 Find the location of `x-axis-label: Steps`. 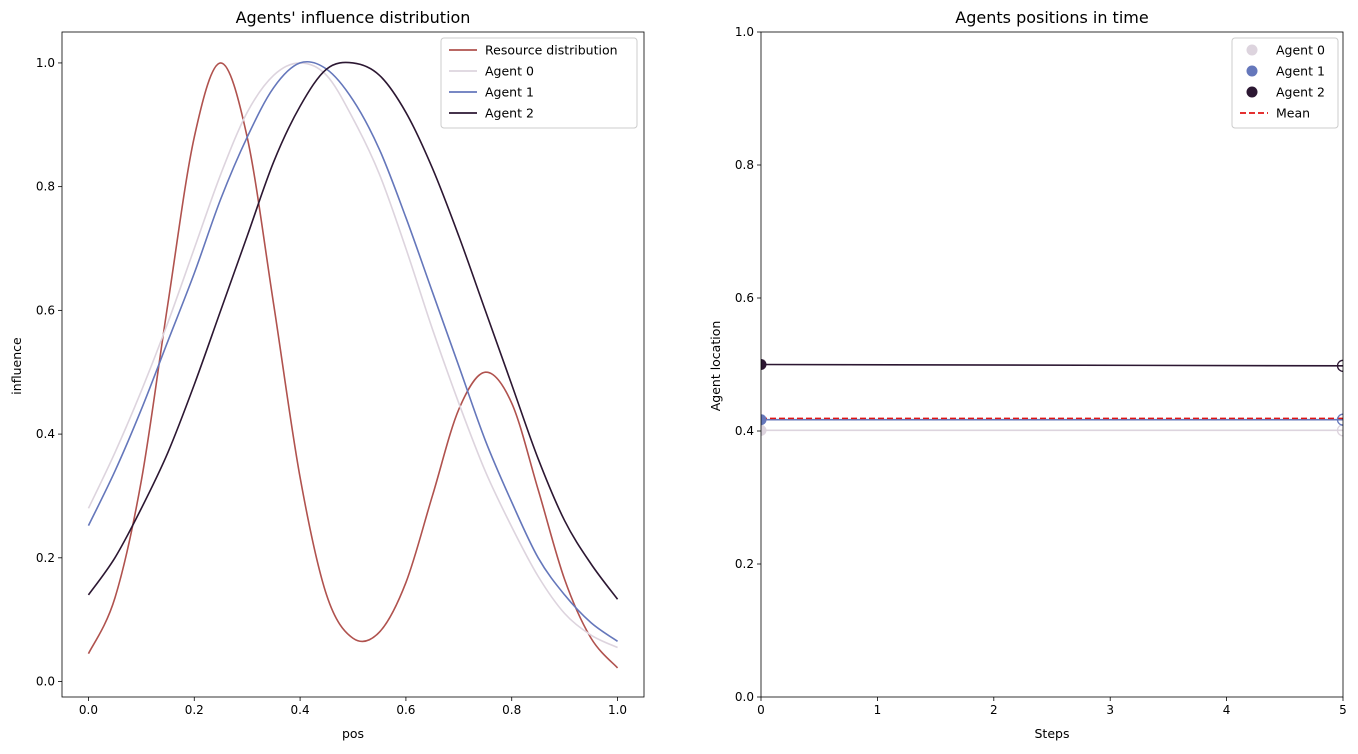

x-axis-label: Steps is located at coordinates (1052, 733).